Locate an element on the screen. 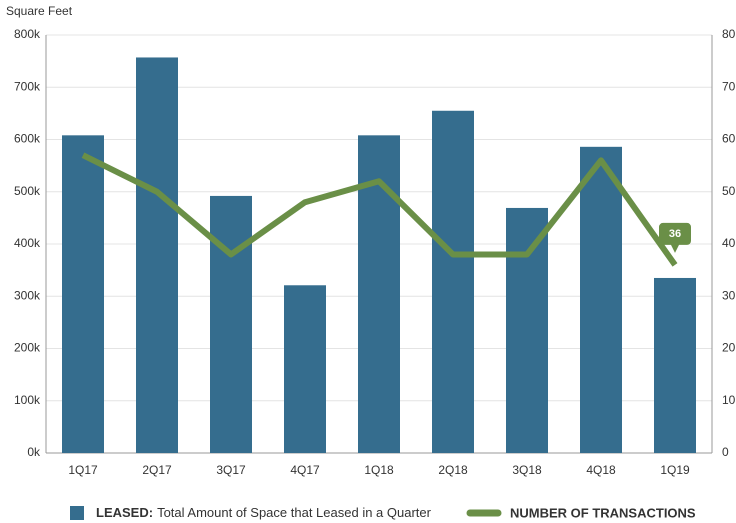  legend-name: LEASED: is located at coordinates (124, 512).